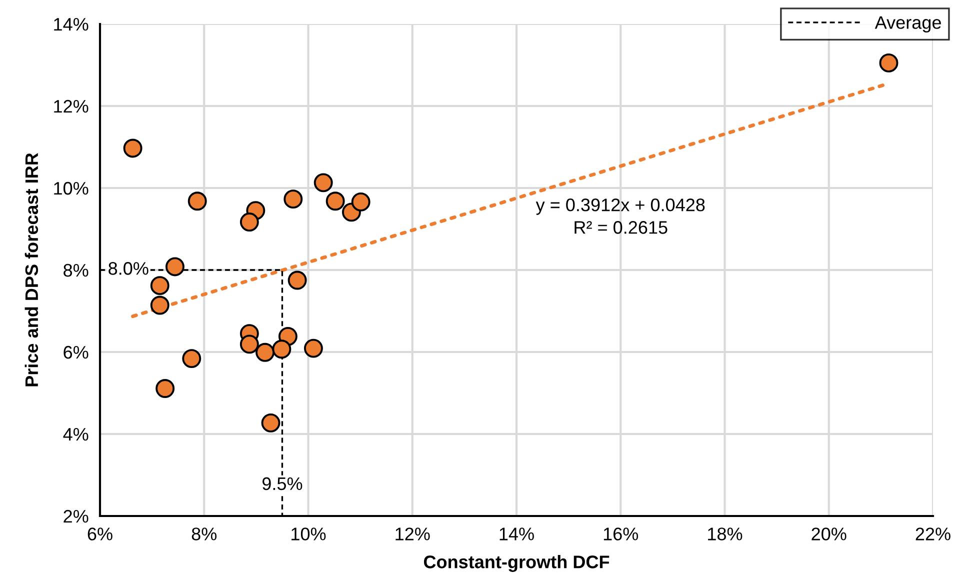 This screenshot has height=582, width=964. Describe the element at coordinates (128, 268) in the screenshot. I see `annotation: 8.0%` at that location.